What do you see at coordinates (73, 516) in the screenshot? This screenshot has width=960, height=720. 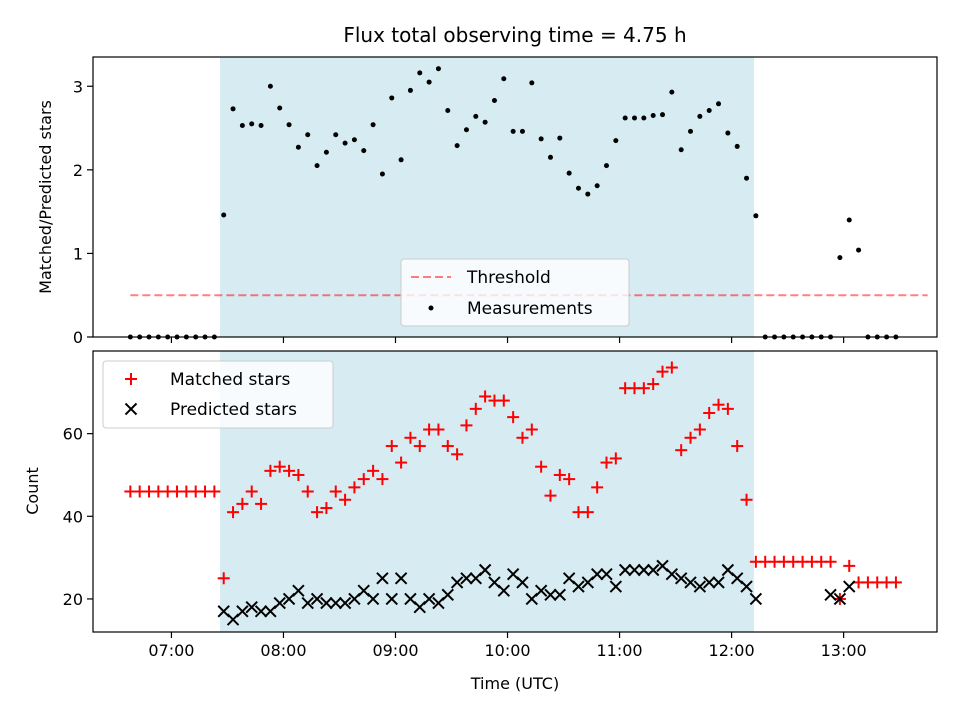 I see `count-panel-ytick-label: 40` at bounding box center [73, 516].